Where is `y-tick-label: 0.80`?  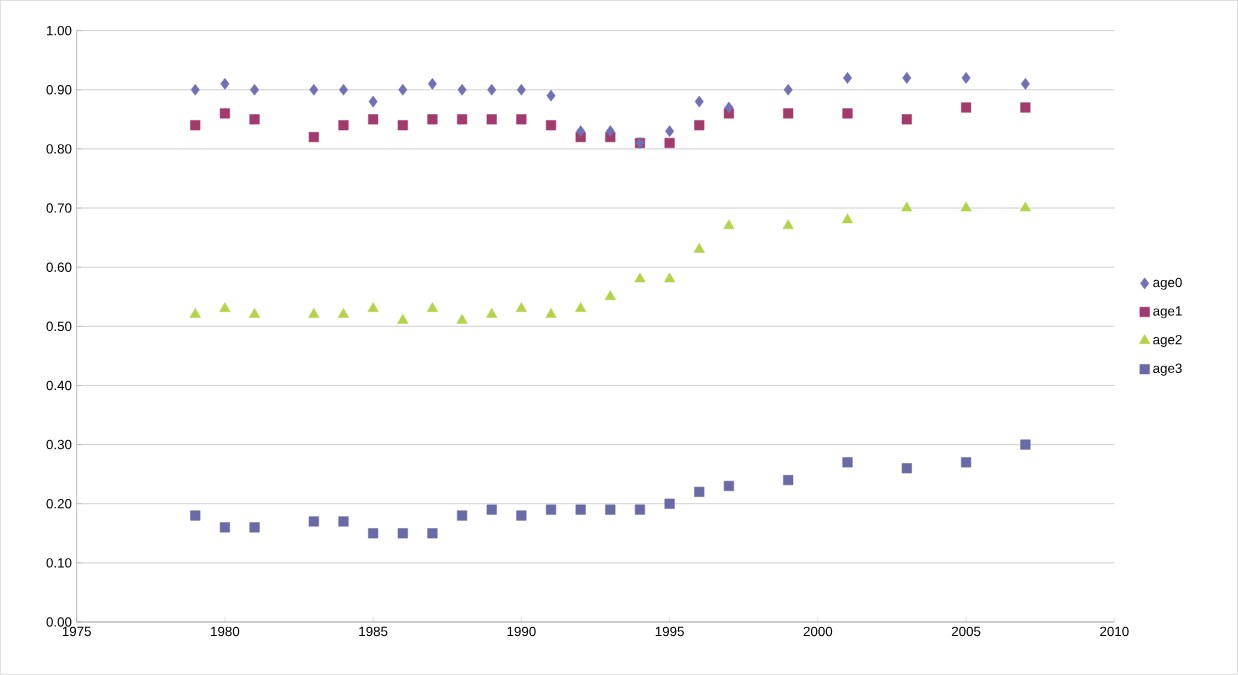
y-tick-label: 0.80 is located at coordinates (59, 149).